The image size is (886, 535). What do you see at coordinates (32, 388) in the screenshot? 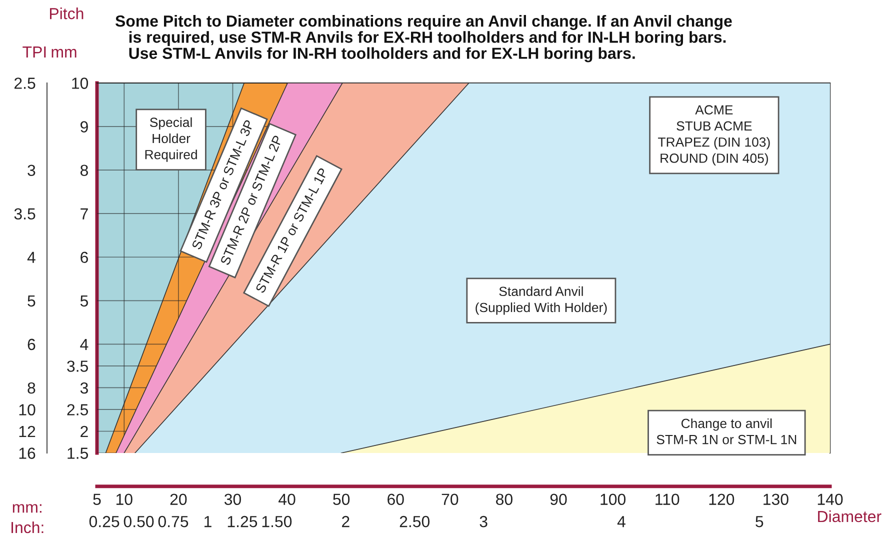
I see `category-label: 8` at bounding box center [32, 388].